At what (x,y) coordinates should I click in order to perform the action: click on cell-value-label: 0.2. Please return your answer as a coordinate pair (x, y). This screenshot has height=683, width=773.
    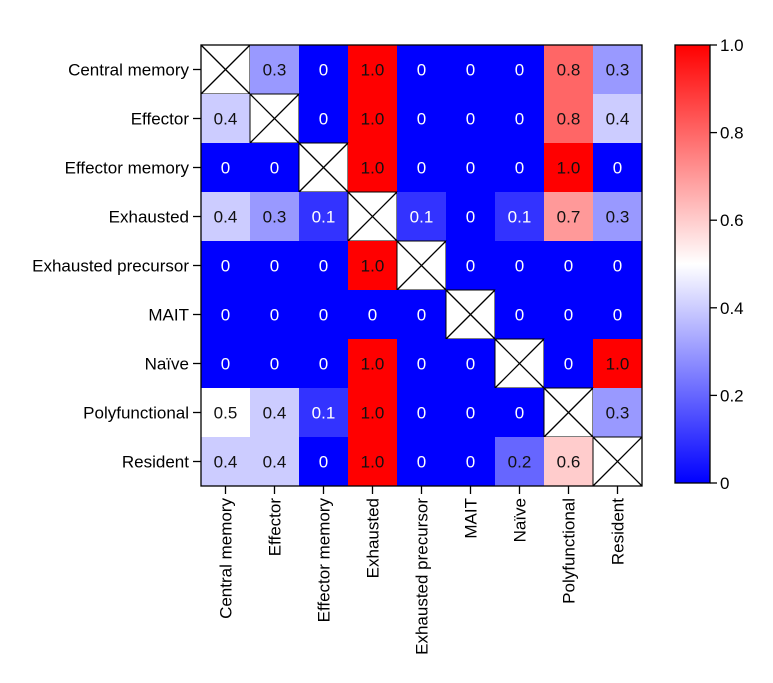
    Looking at the image, I should click on (520, 462).